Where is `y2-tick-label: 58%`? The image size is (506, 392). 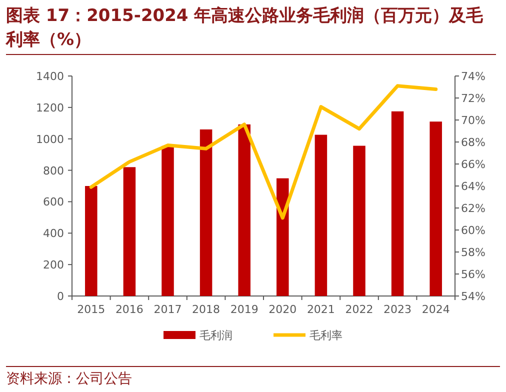
y2-tick-label: 58% is located at coordinates (473, 252).